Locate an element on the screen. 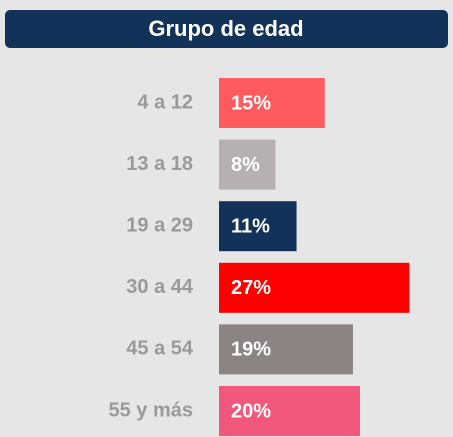 The image size is (453, 437). category-label: 45 a 54 is located at coordinates (160, 349).